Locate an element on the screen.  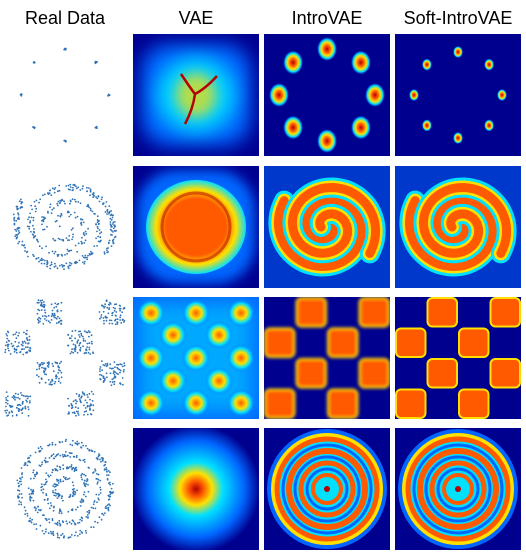
introvae-2-spirals is located at coordinates (327, 227).